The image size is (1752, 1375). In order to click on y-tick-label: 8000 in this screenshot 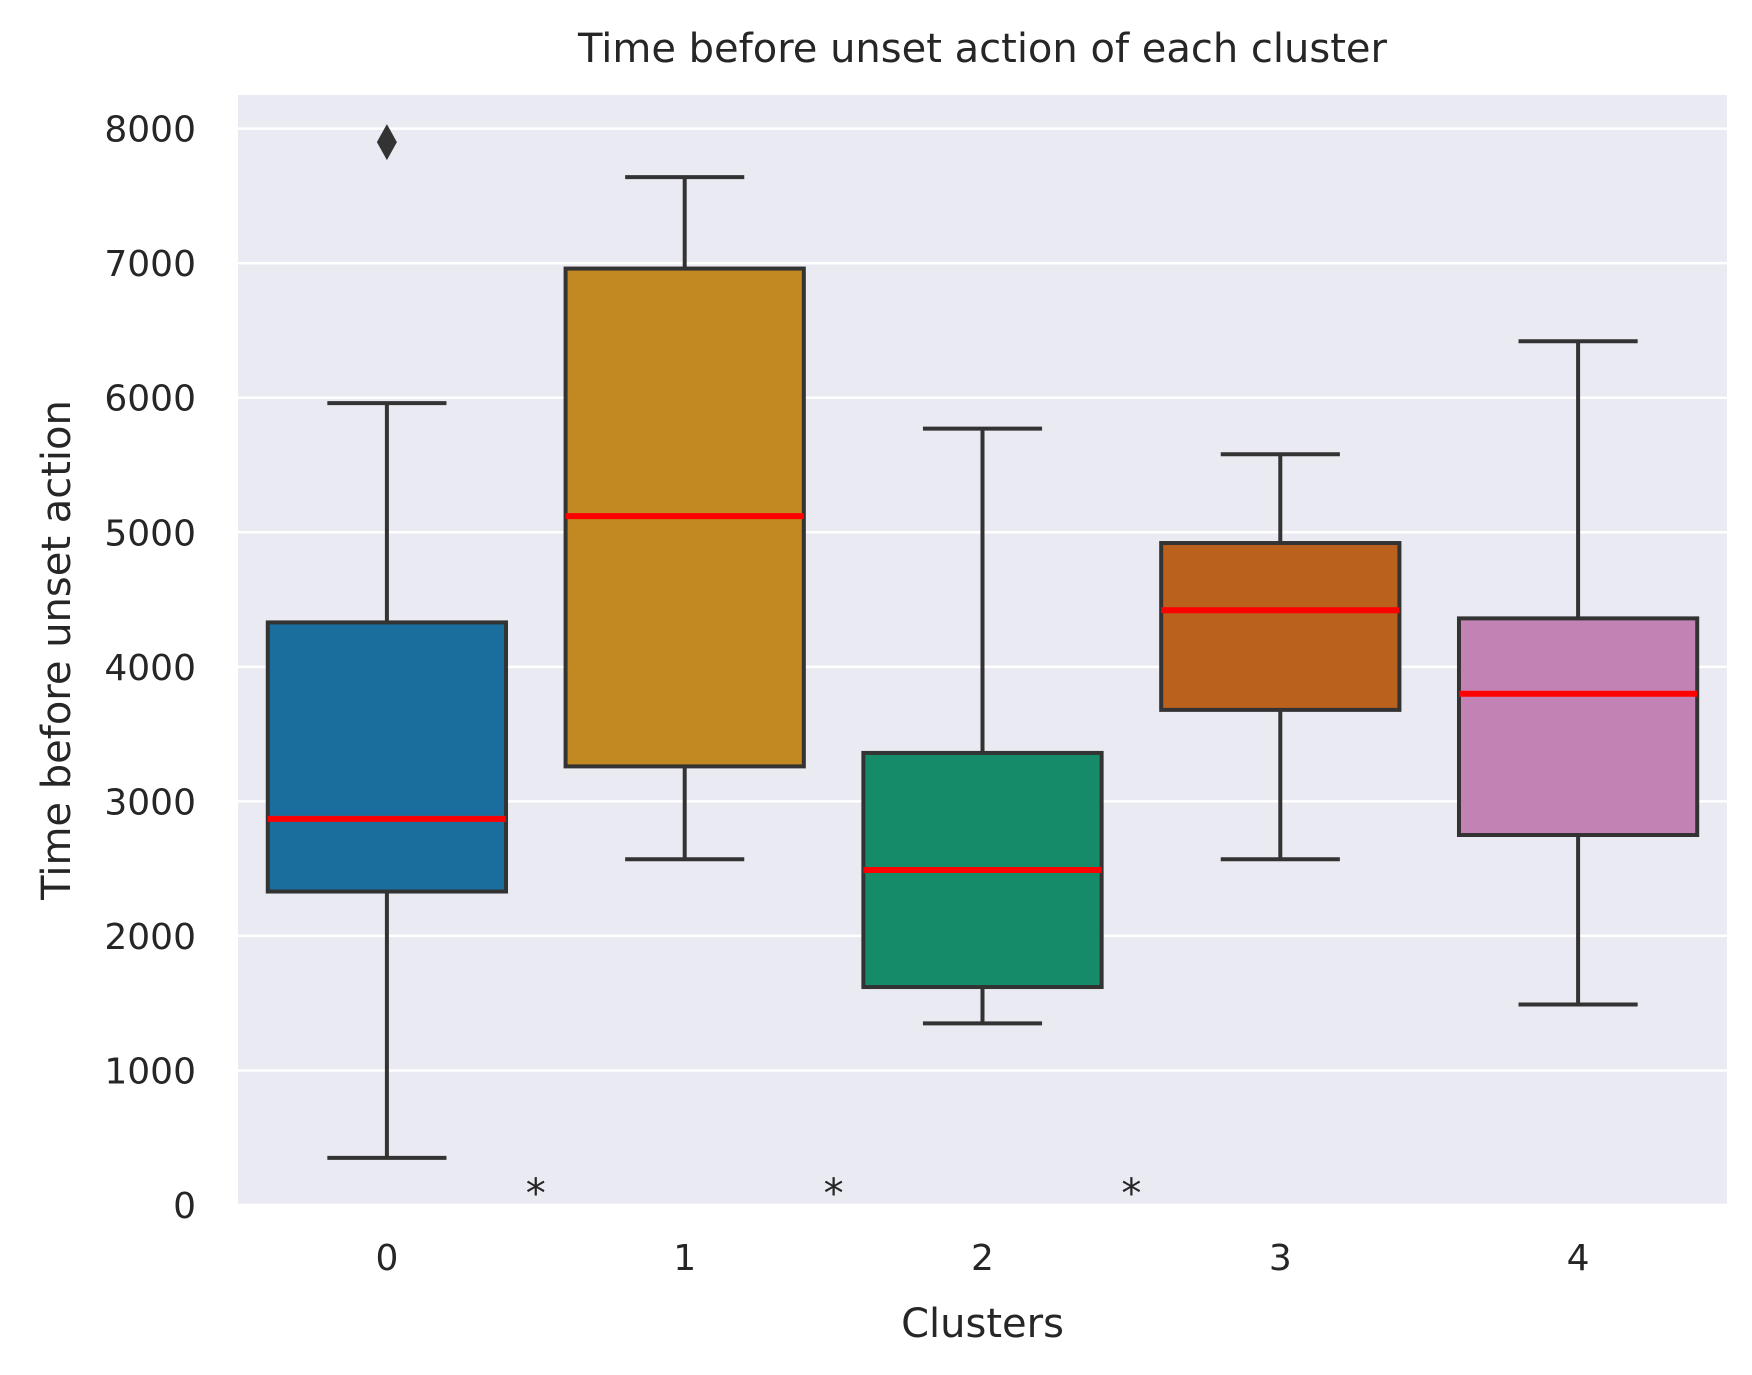, I will do `click(150, 130)`.